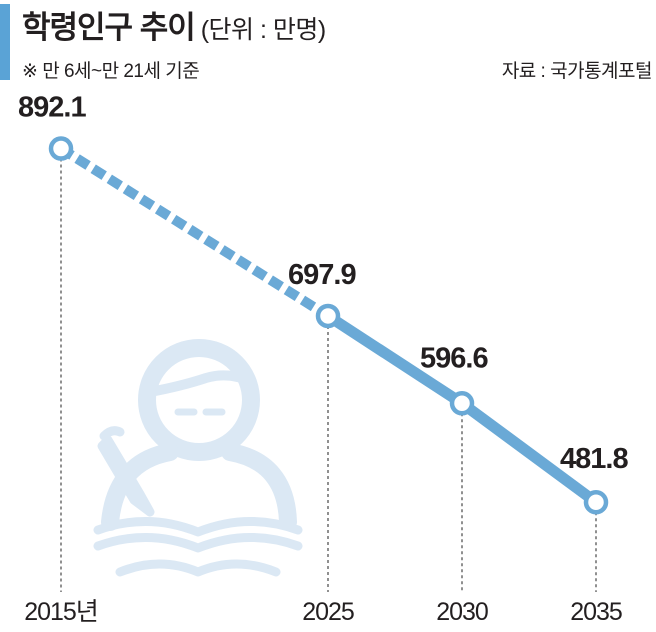 The height and width of the screenshot is (632, 656). Describe the element at coordinates (577, 71) in the screenshot. I see `source-note: 자료 : 국가통계포털` at that location.